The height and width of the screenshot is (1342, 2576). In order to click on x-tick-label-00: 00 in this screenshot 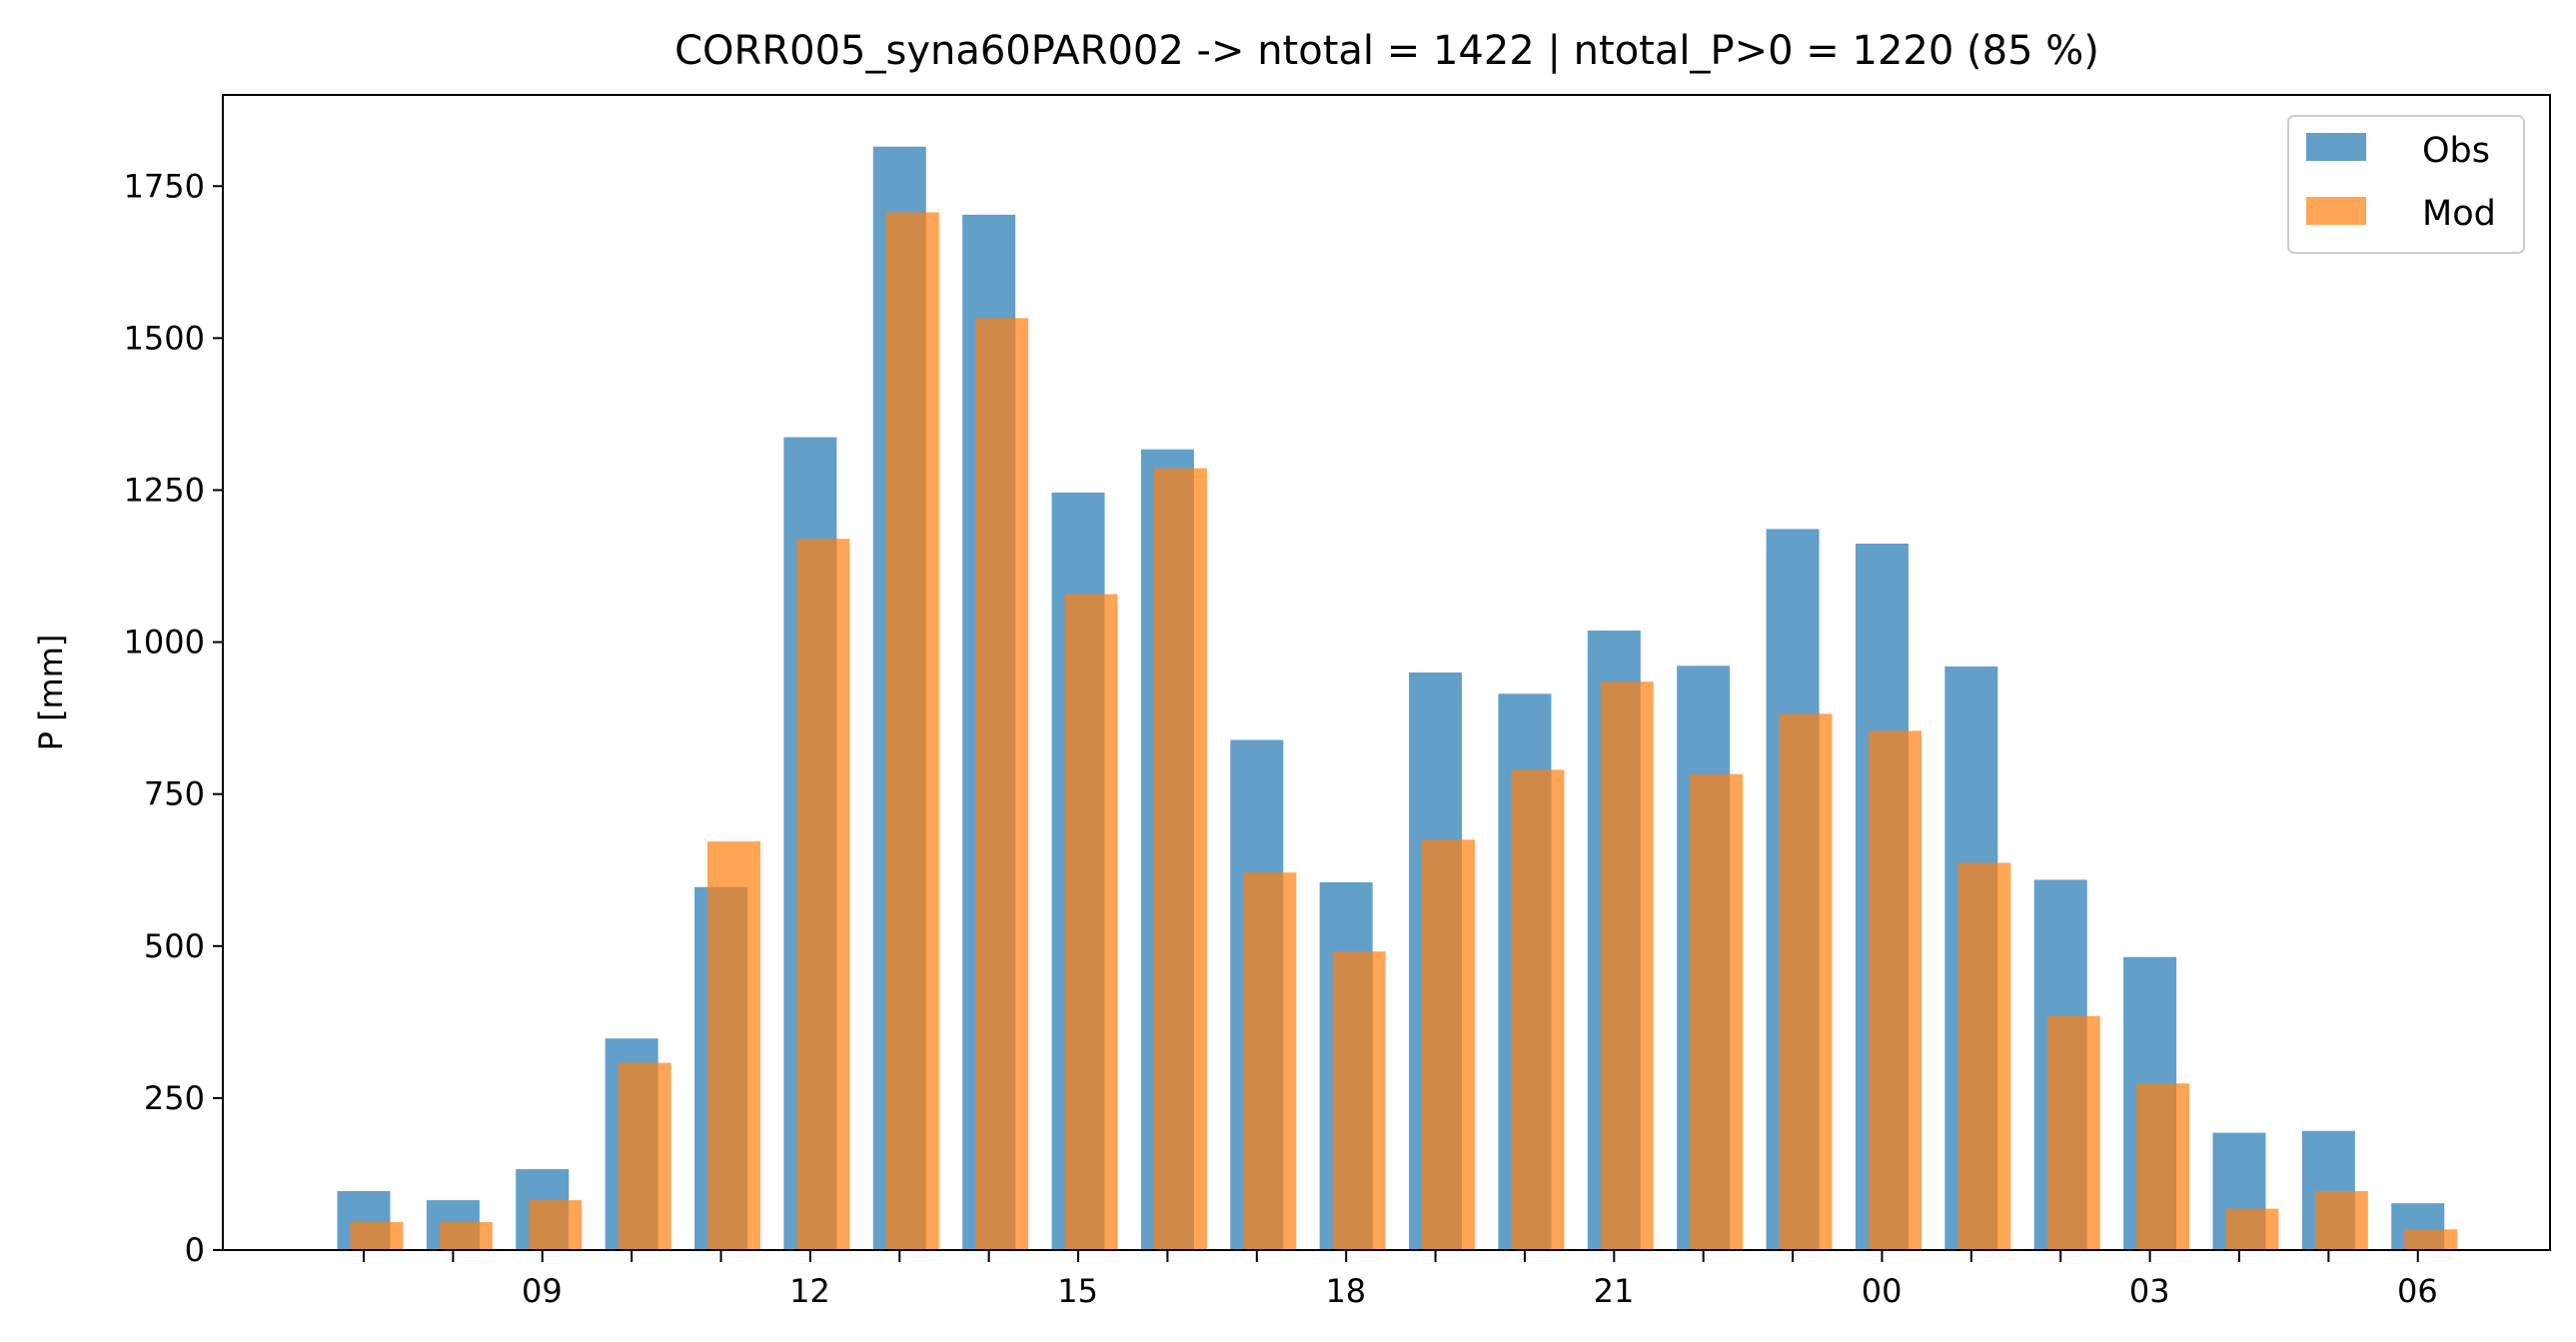, I will do `click(1882, 1291)`.